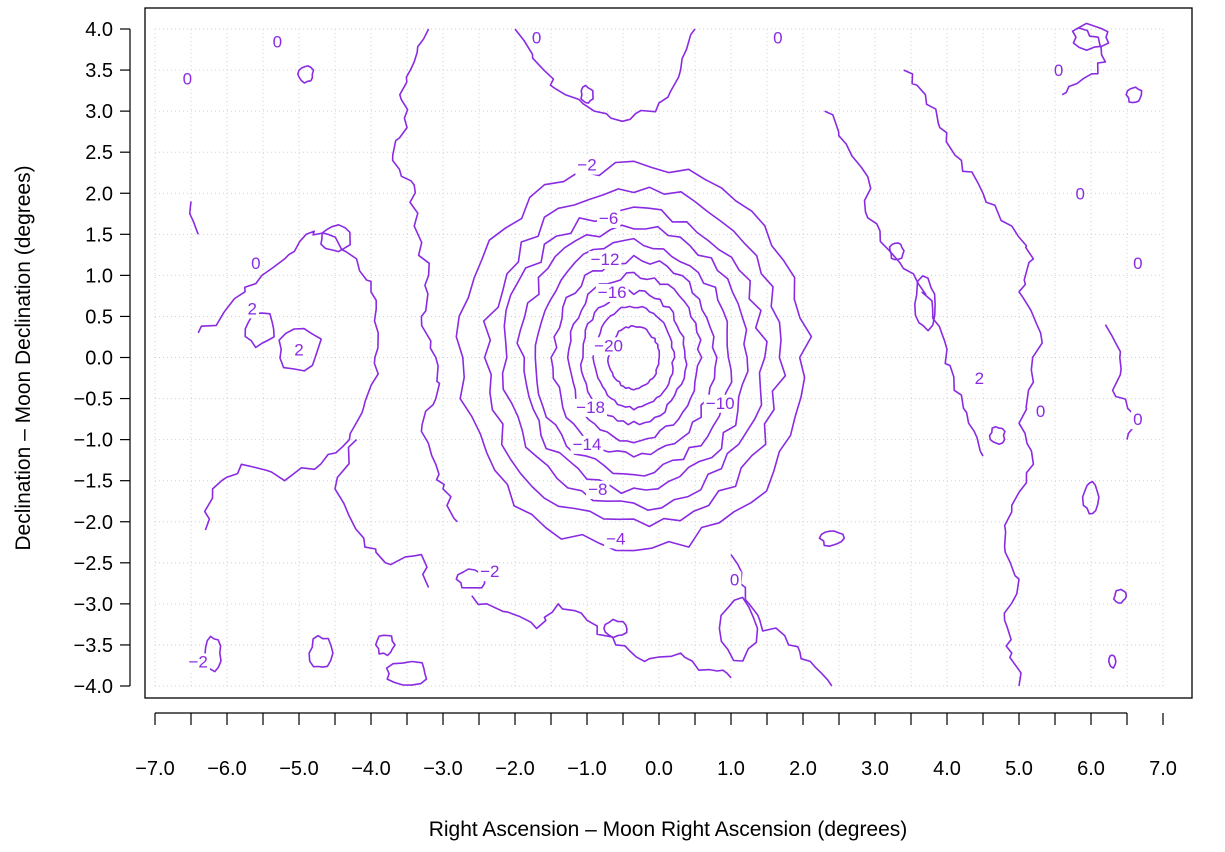 The image size is (1225, 852). What do you see at coordinates (1091, 769) in the screenshot?
I see `x-tick-label: 6.0` at bounding box center [1091, 769].